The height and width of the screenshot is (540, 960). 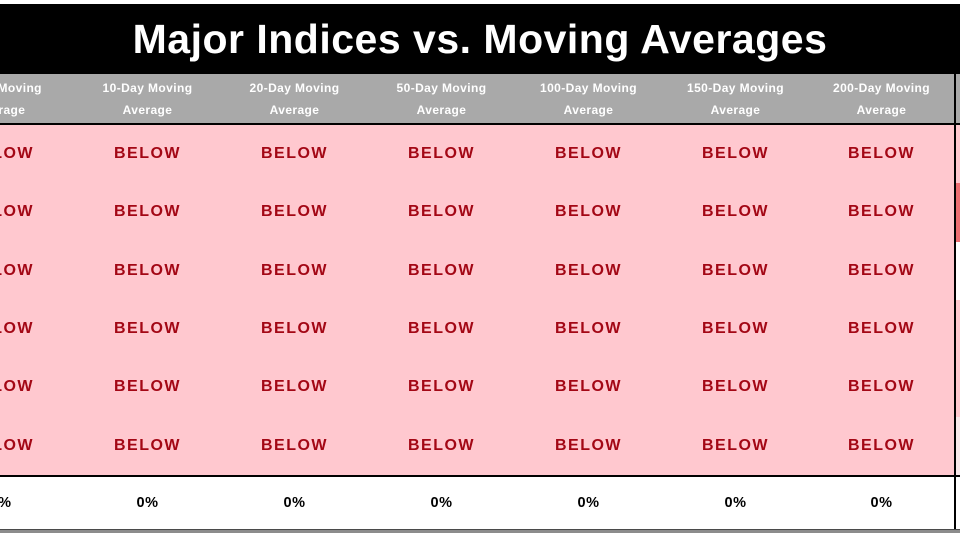 I want to click on title-bar: Major Indices vs. Moving Averages, so click(x=480, y=39).